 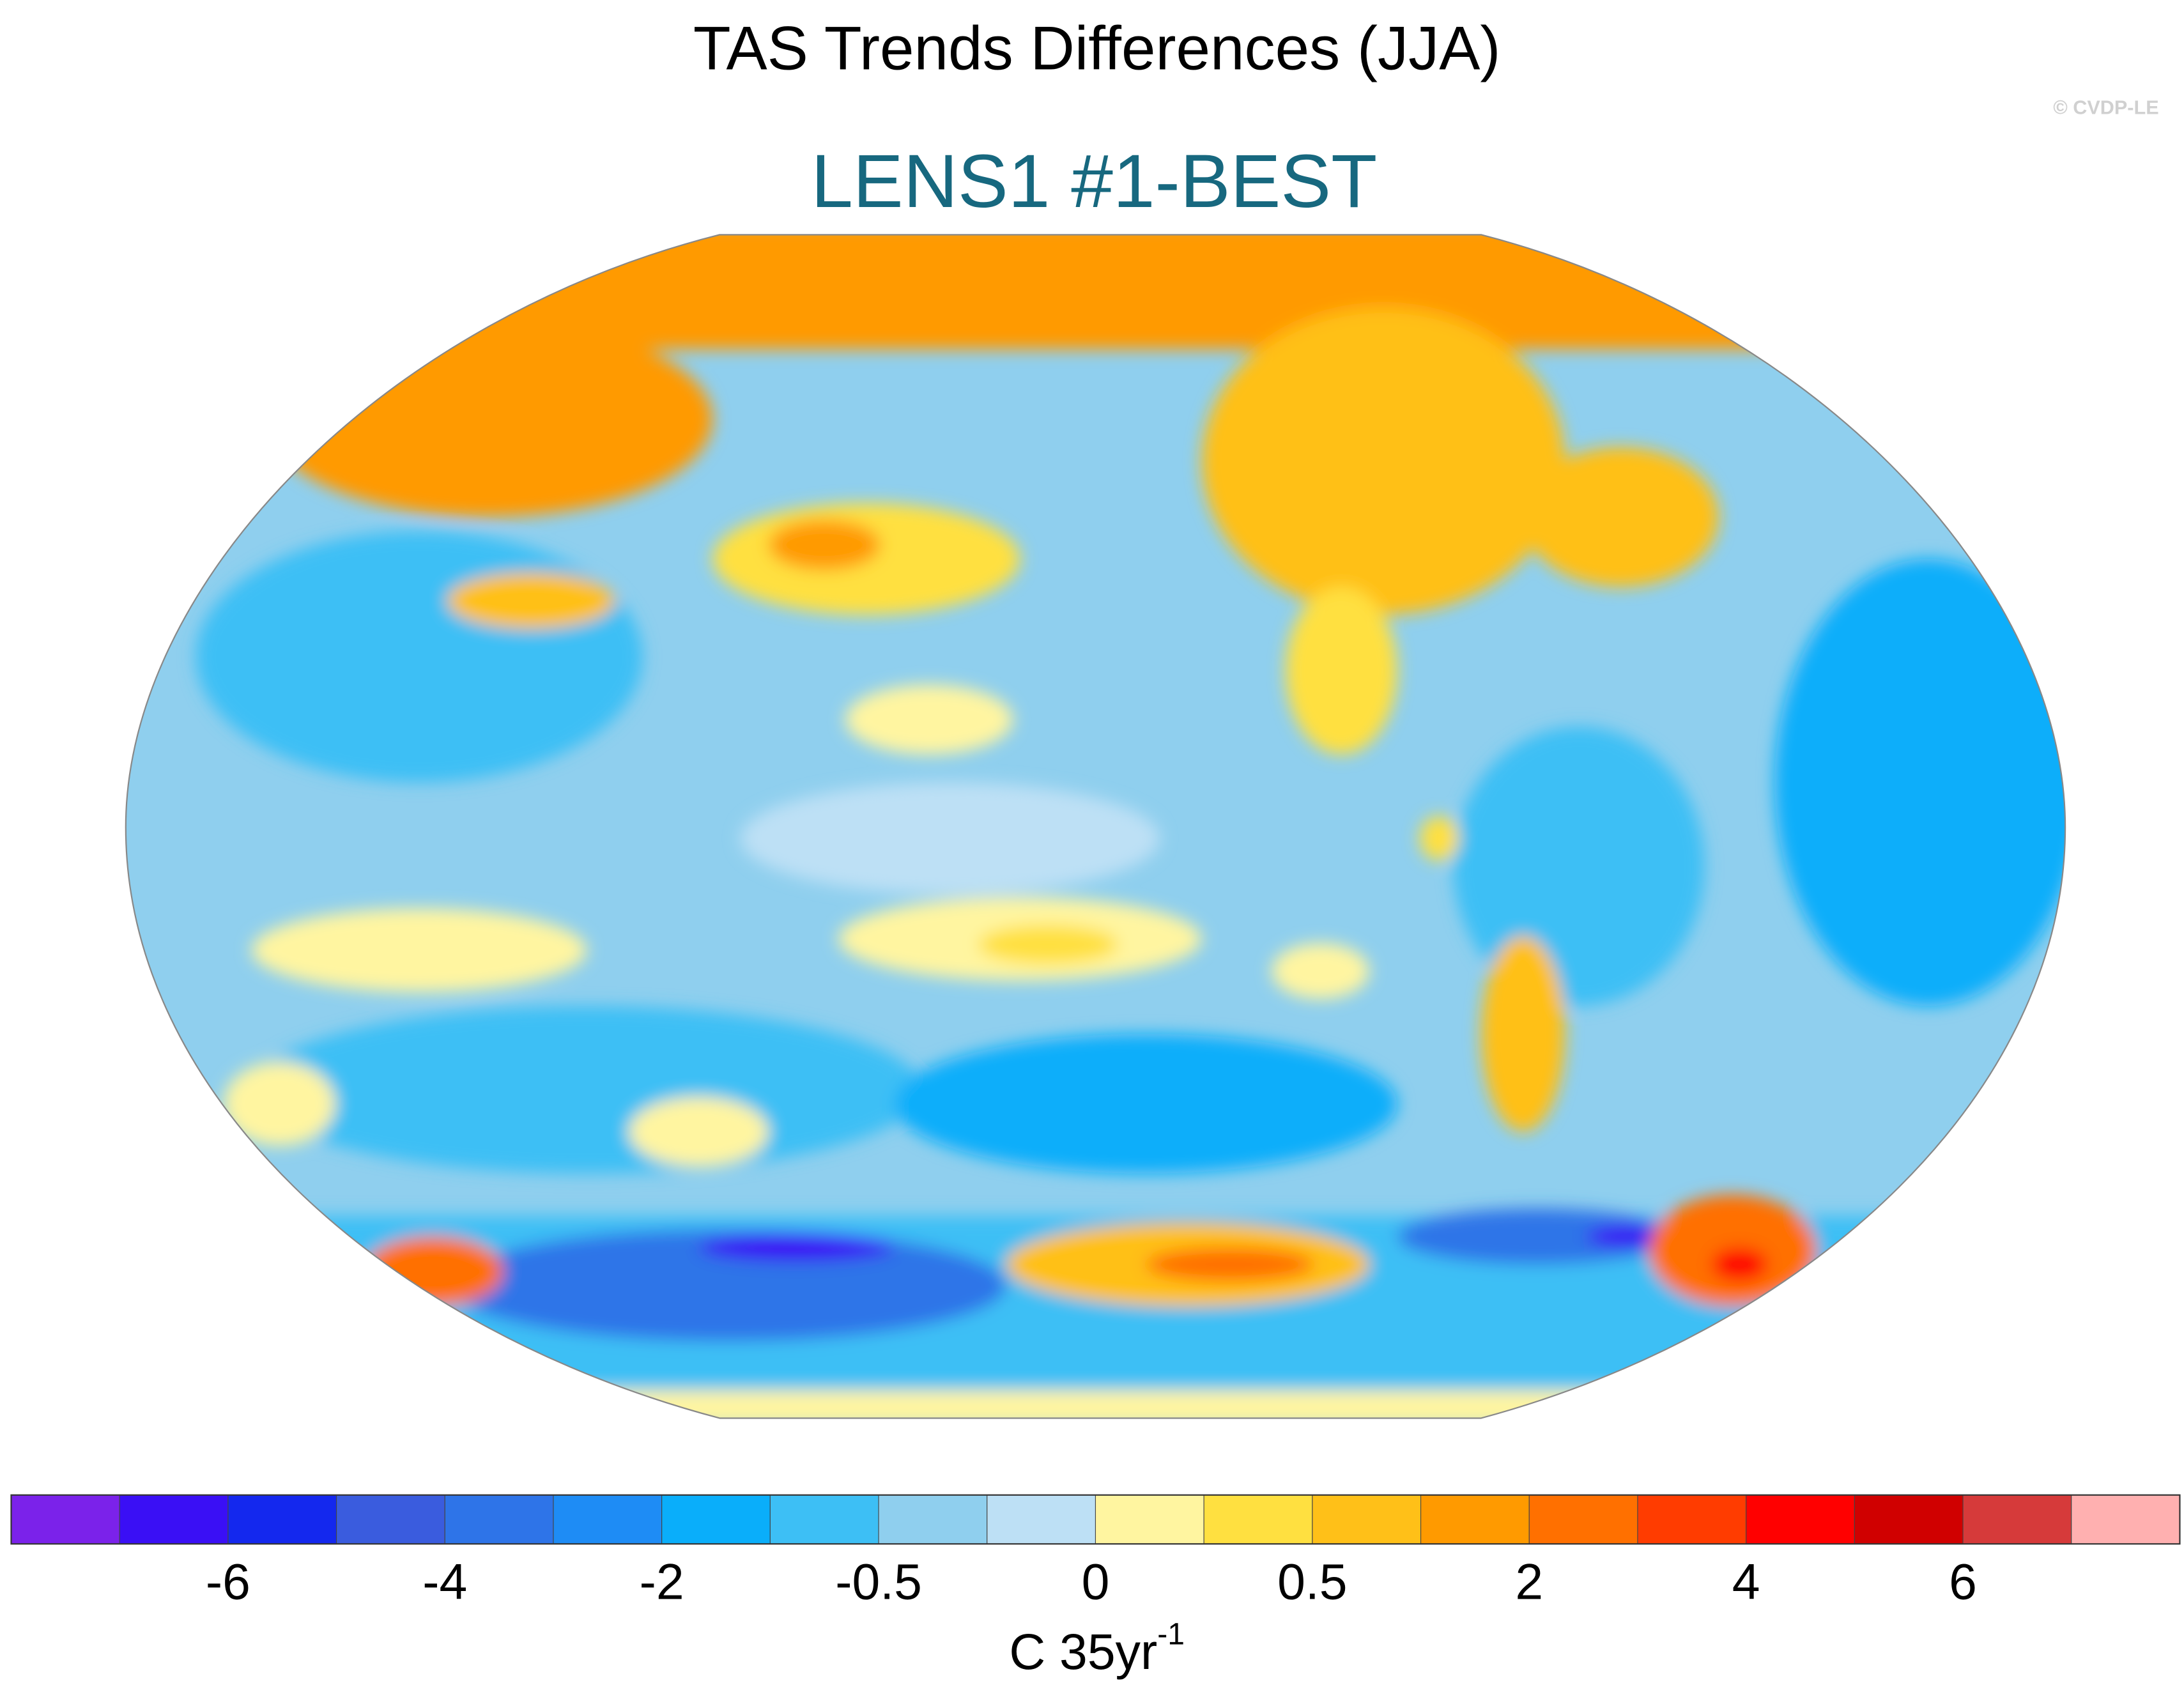 I want to click on colorbar-frame, so click(x=1095, y=1519).